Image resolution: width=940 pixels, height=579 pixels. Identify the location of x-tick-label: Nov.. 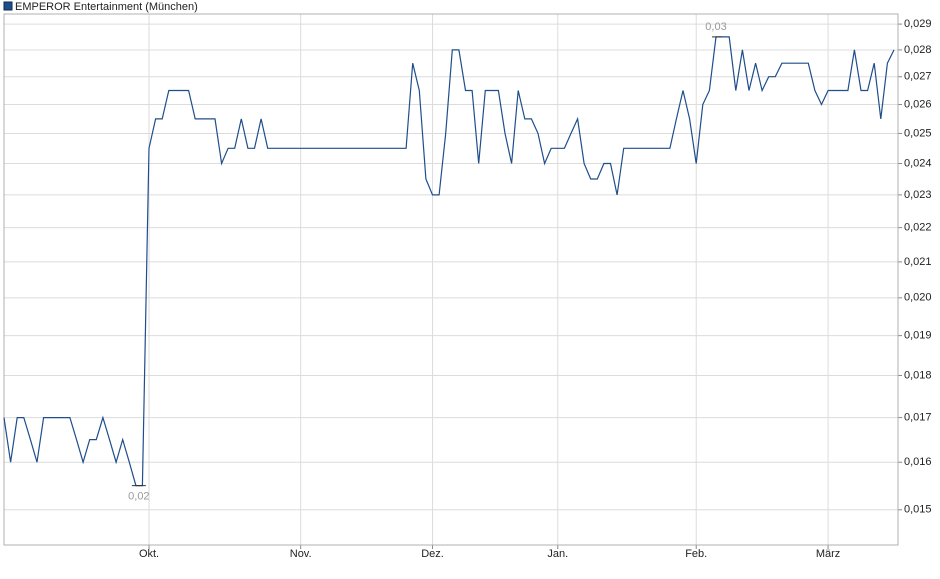
(301, 554).